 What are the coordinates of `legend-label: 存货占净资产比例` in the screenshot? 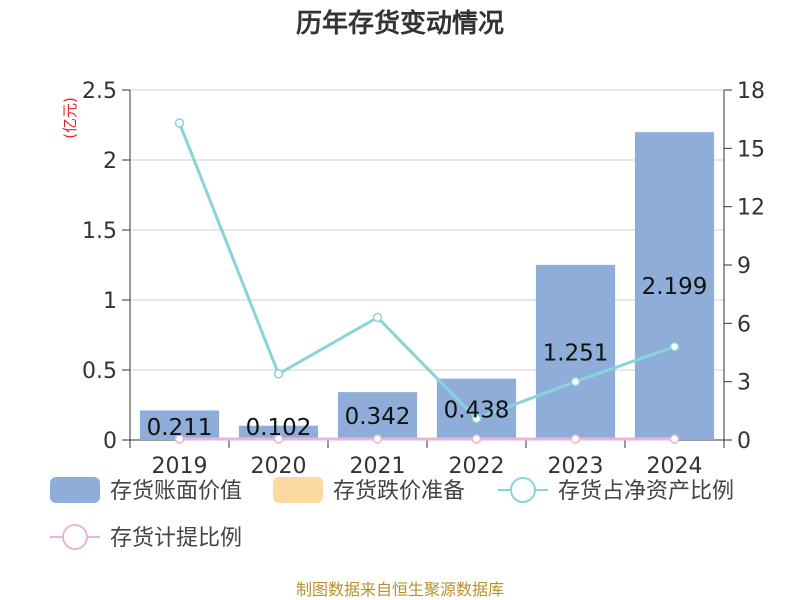 It's located at (646, 491).